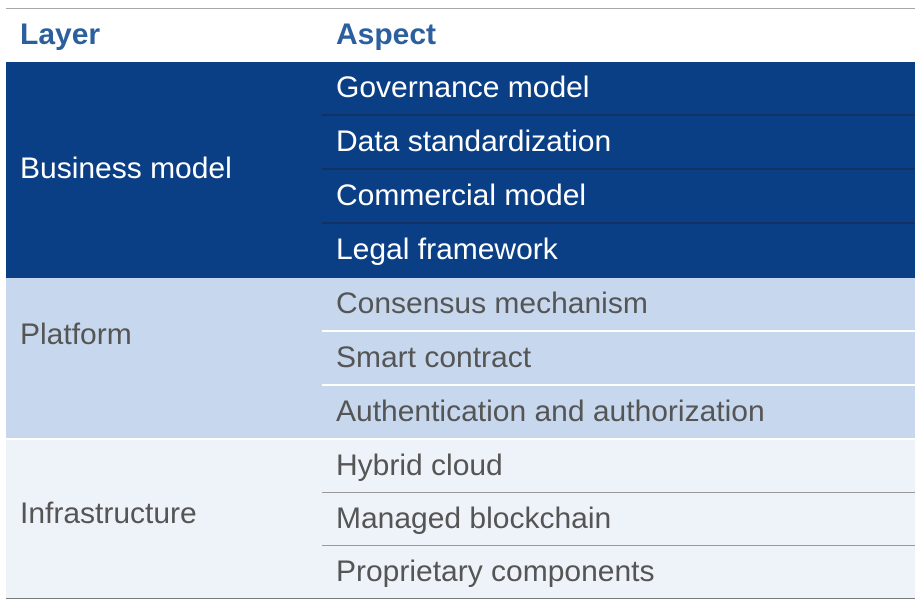  Describe the element at coordinates (463, 87) in the screenshot. I see `aspect-row: Governance model` at that location.